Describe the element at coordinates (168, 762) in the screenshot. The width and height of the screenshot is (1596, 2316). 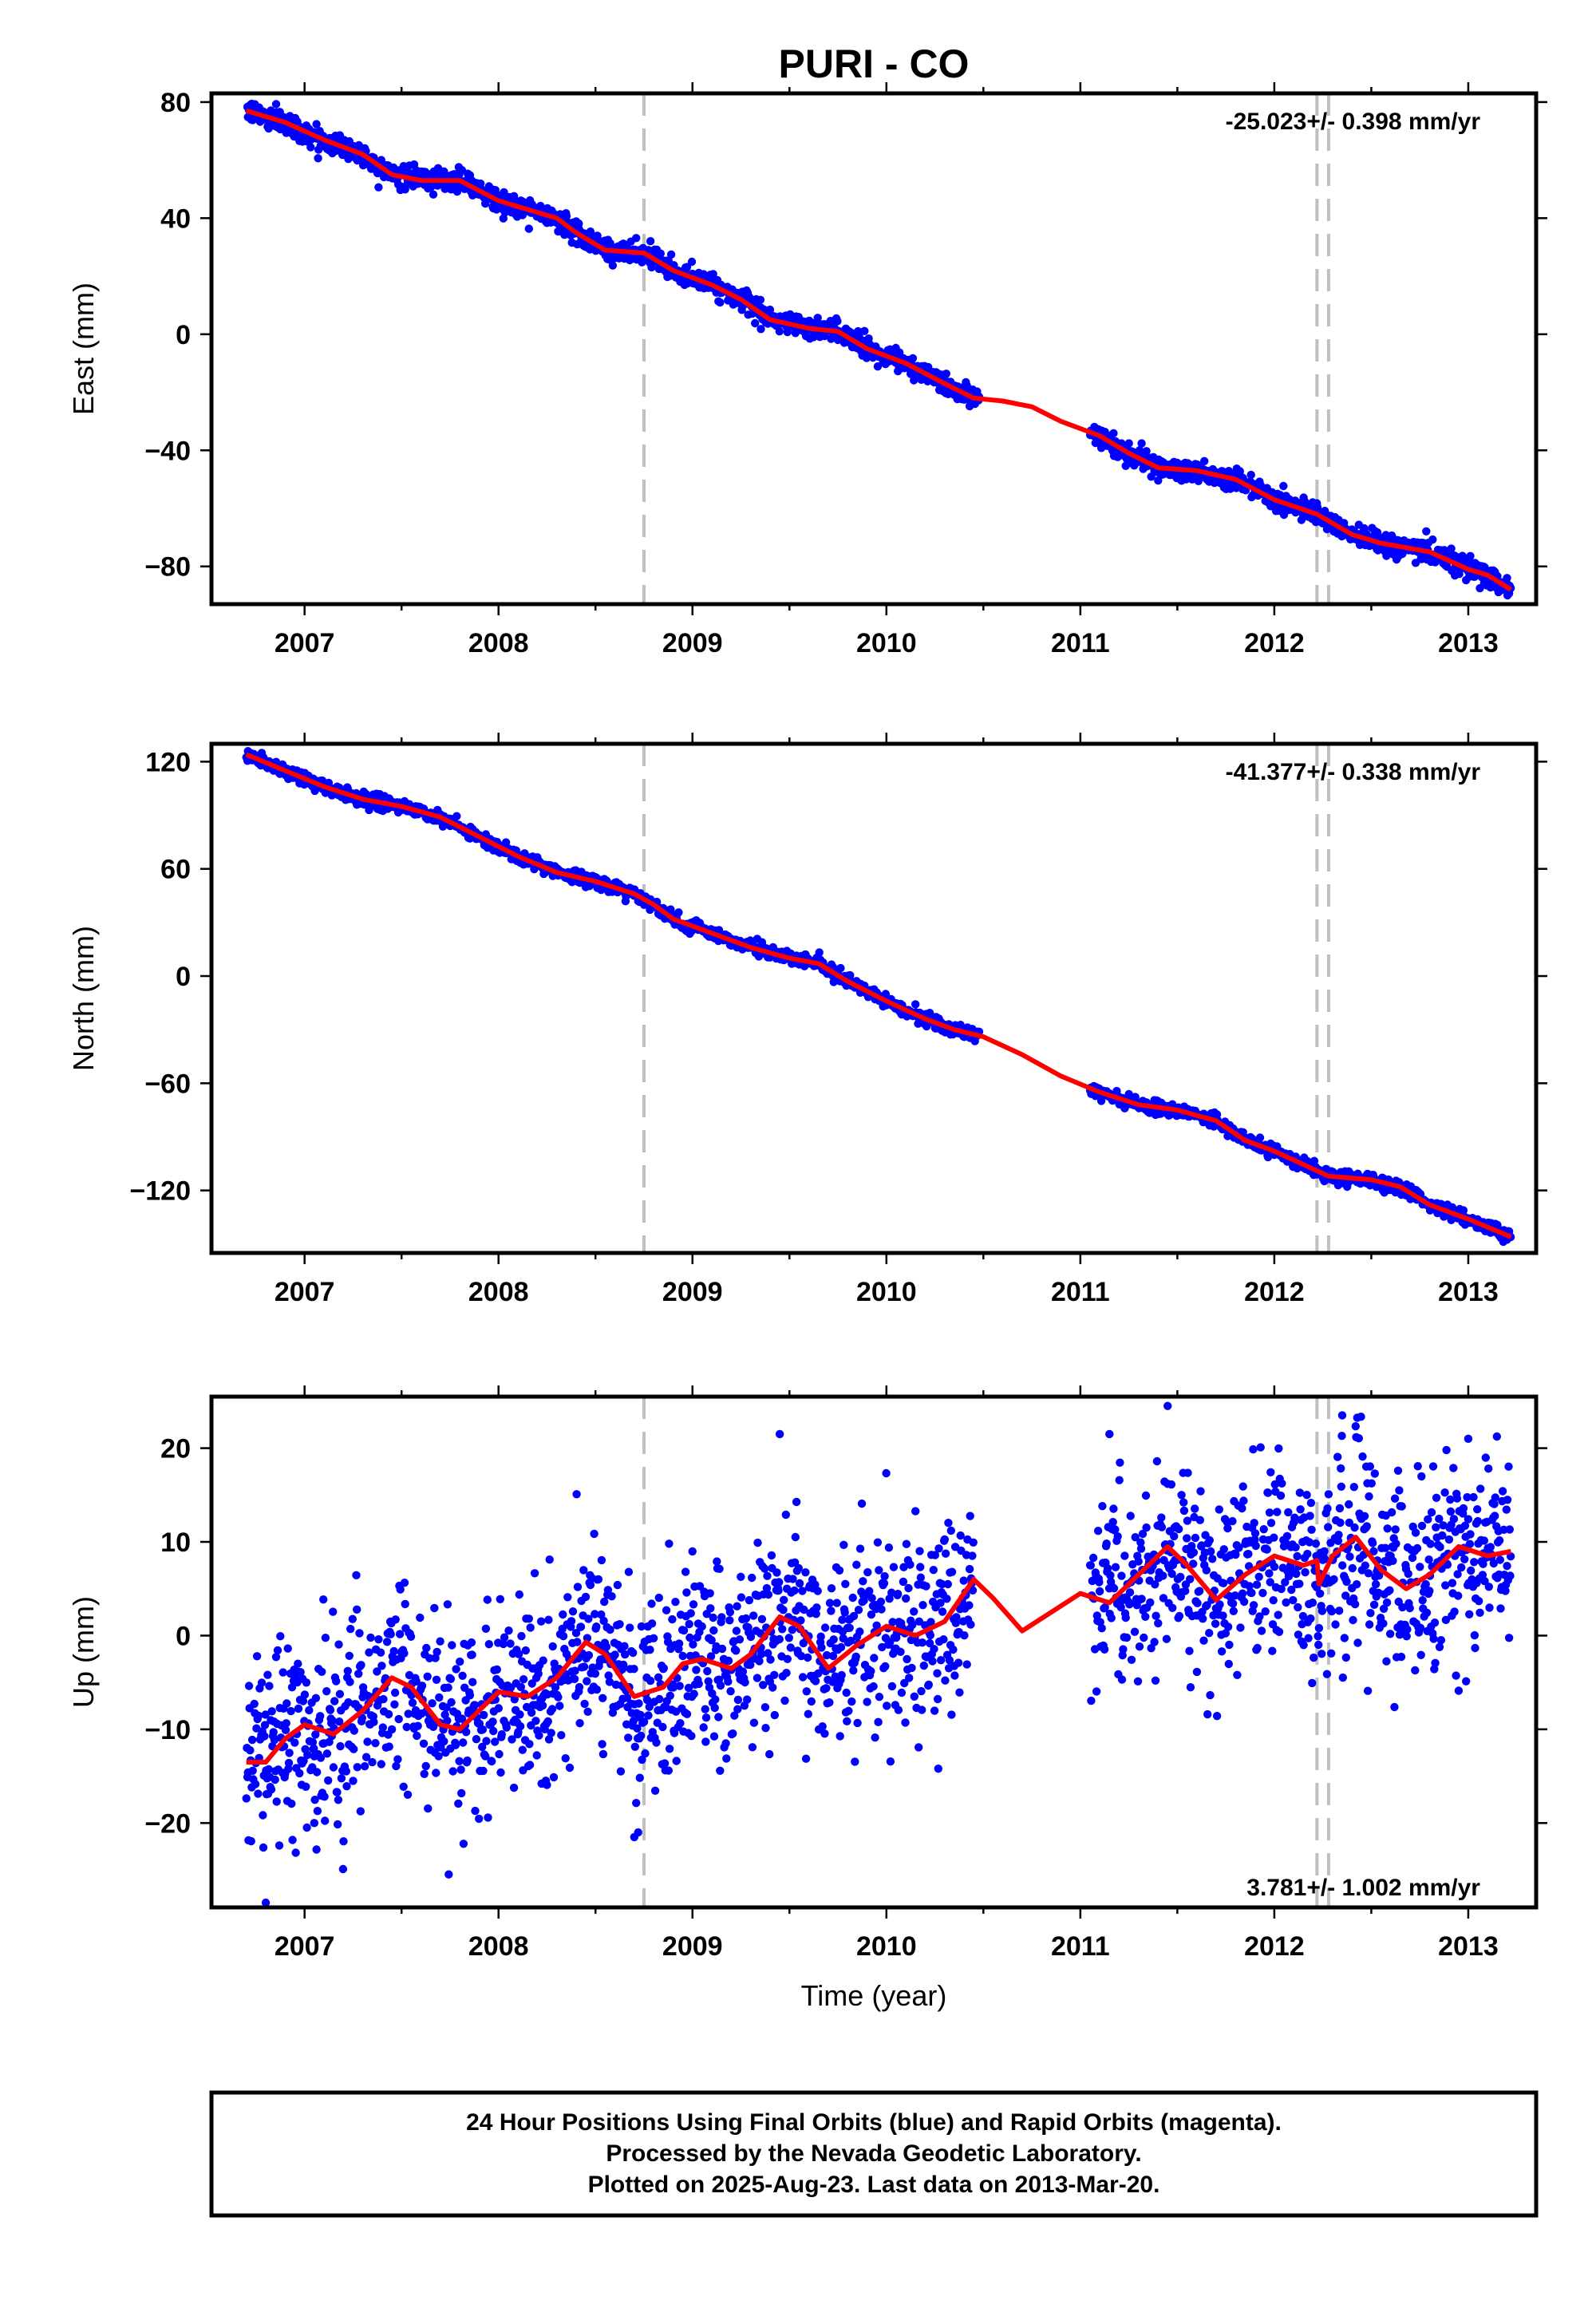
I see `north-y-tick-label: 120` at that location.